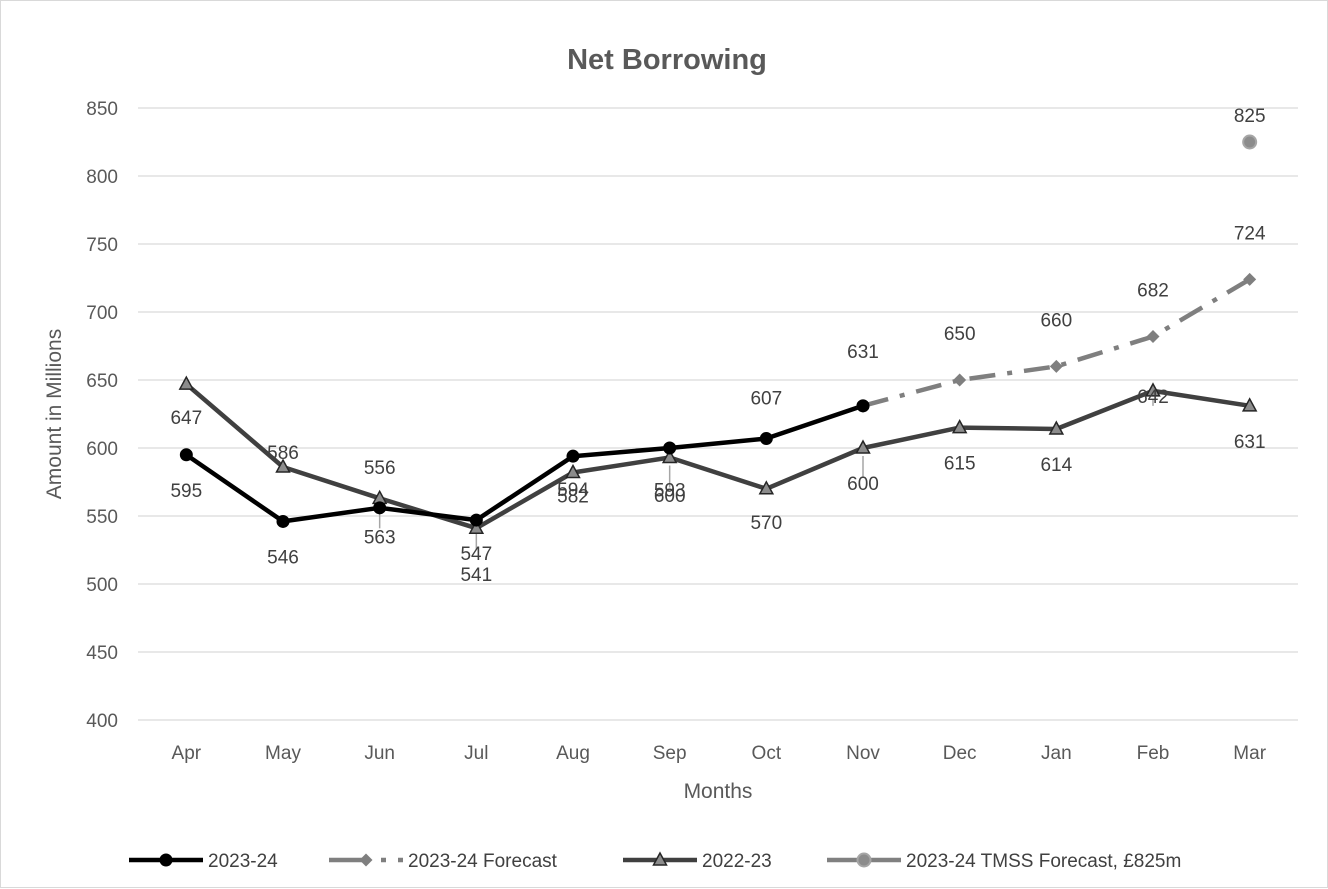 This screenshot has height=889, width=1328. What do you see at coordinates (737, 861) in the screenshot?
I see `legend-label: 2022-23` at bounding box center [737, 861].